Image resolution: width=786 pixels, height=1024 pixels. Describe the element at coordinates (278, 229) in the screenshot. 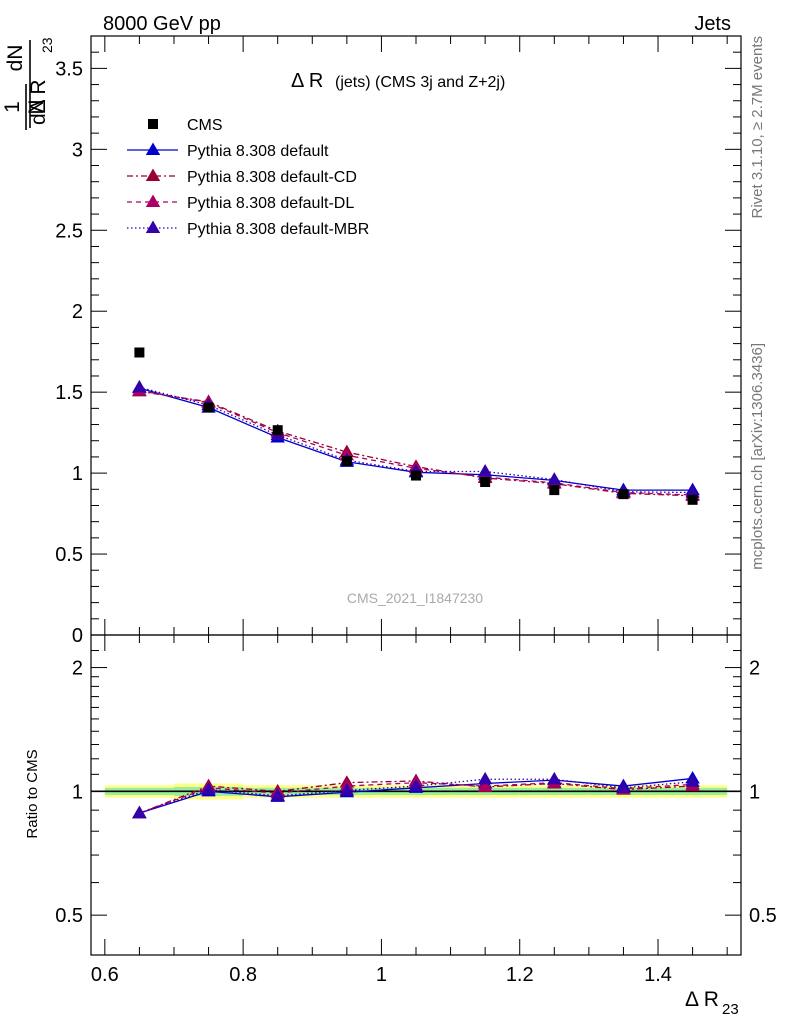

I see `legend-label: Pythia 8.308 default-MBR` at that location.